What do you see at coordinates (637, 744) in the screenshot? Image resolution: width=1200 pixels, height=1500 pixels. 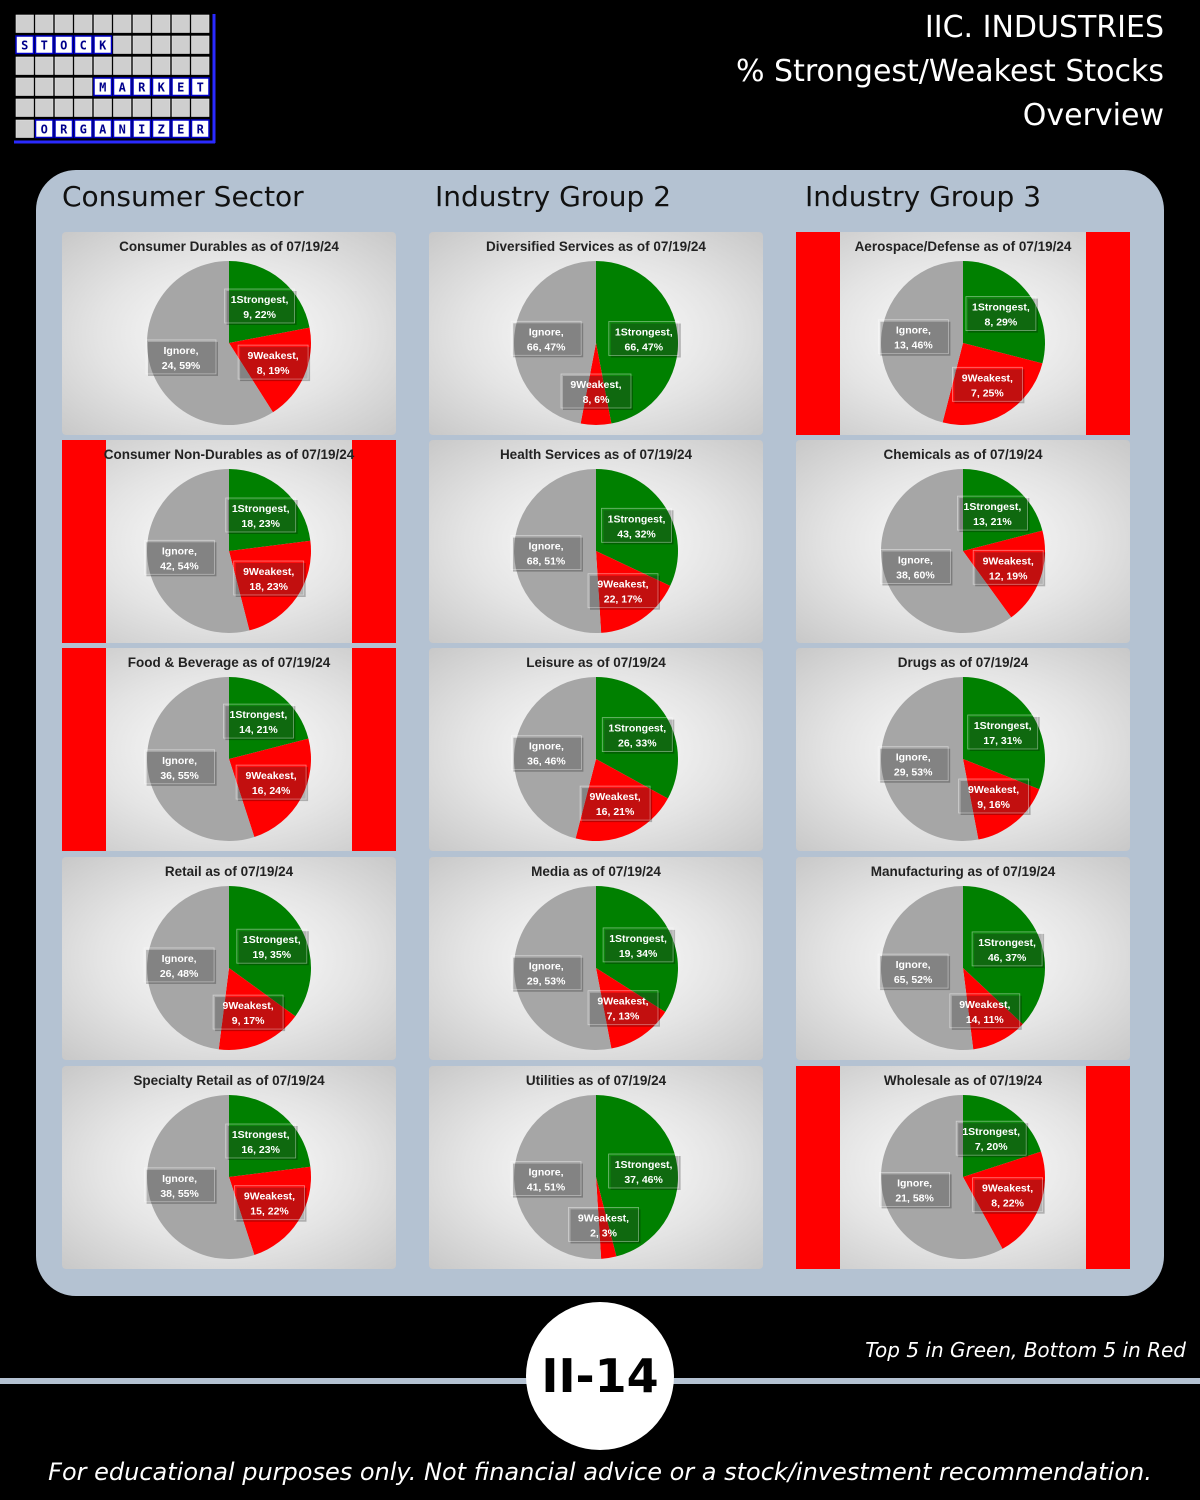 I see `data-label-value: 26, 33%` at bounding box center [637, 744].